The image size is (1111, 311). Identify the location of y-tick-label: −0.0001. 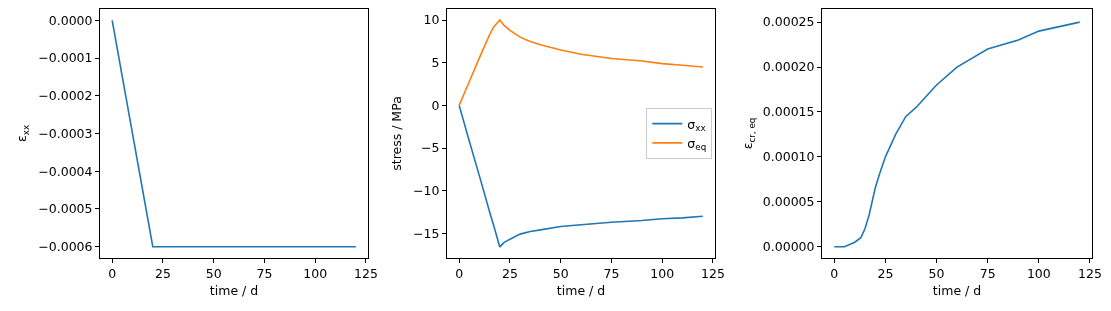
(65, 58).